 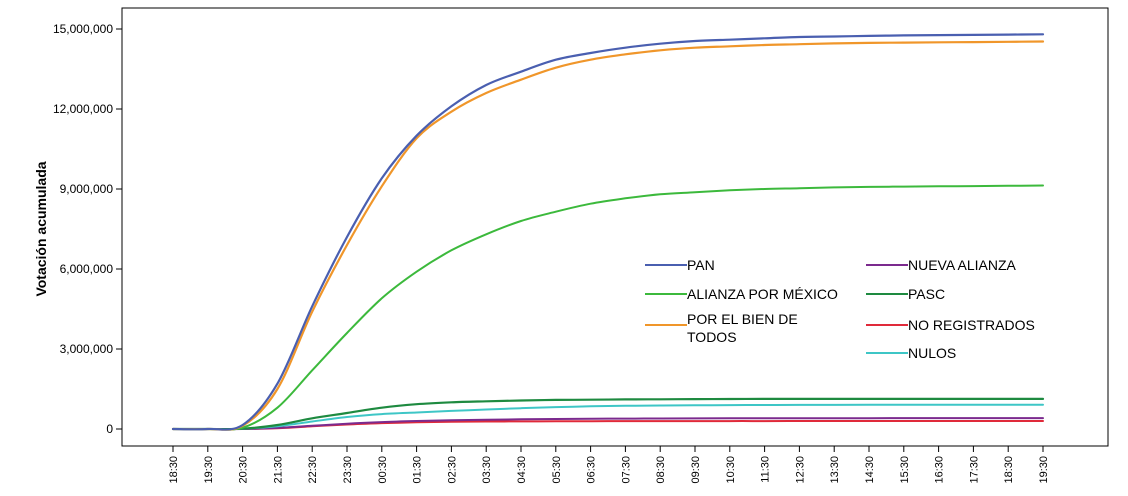 What do you see at coordinates (418, 470) in the screenshot?
I see `x-tick-label: 01:30` at bounding box center [418, 470].